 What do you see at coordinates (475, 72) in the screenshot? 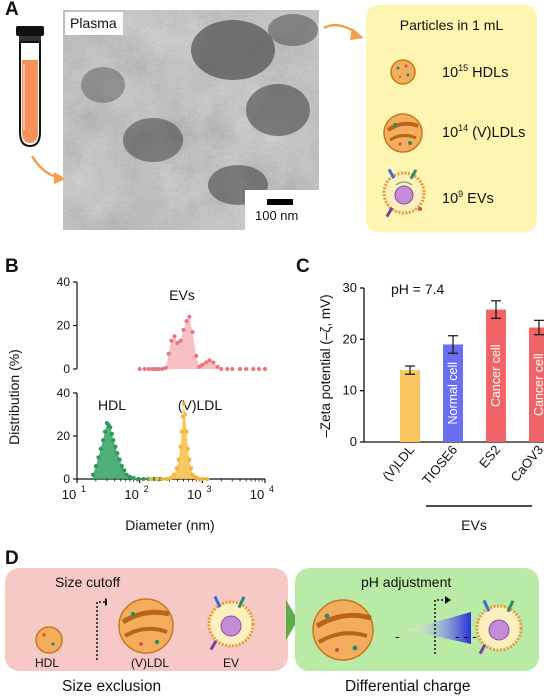
I see `hdl-count: 1015 HDLs` at bounding box center [475, 72].